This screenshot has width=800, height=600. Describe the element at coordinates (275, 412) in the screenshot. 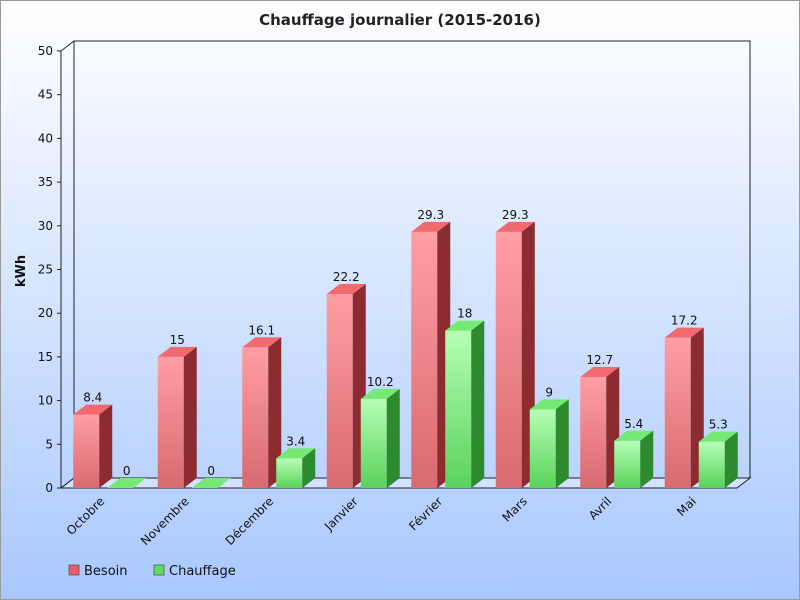

I see `bar-side-besoin-décembre` at that location.